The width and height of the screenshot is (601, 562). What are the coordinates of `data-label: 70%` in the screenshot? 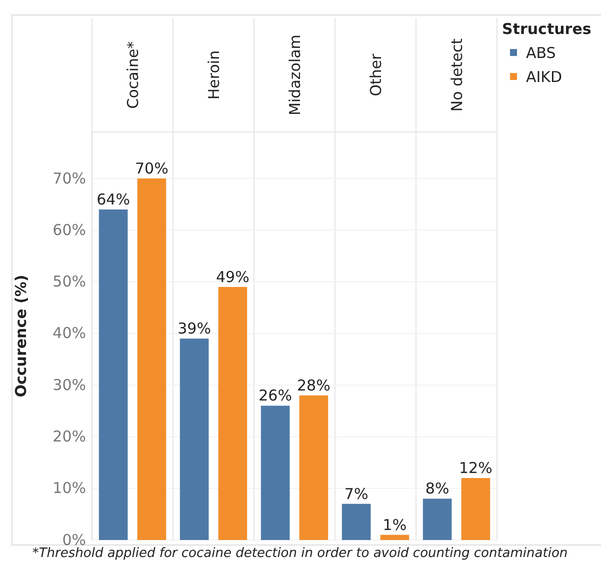 It's located at (151, 168).